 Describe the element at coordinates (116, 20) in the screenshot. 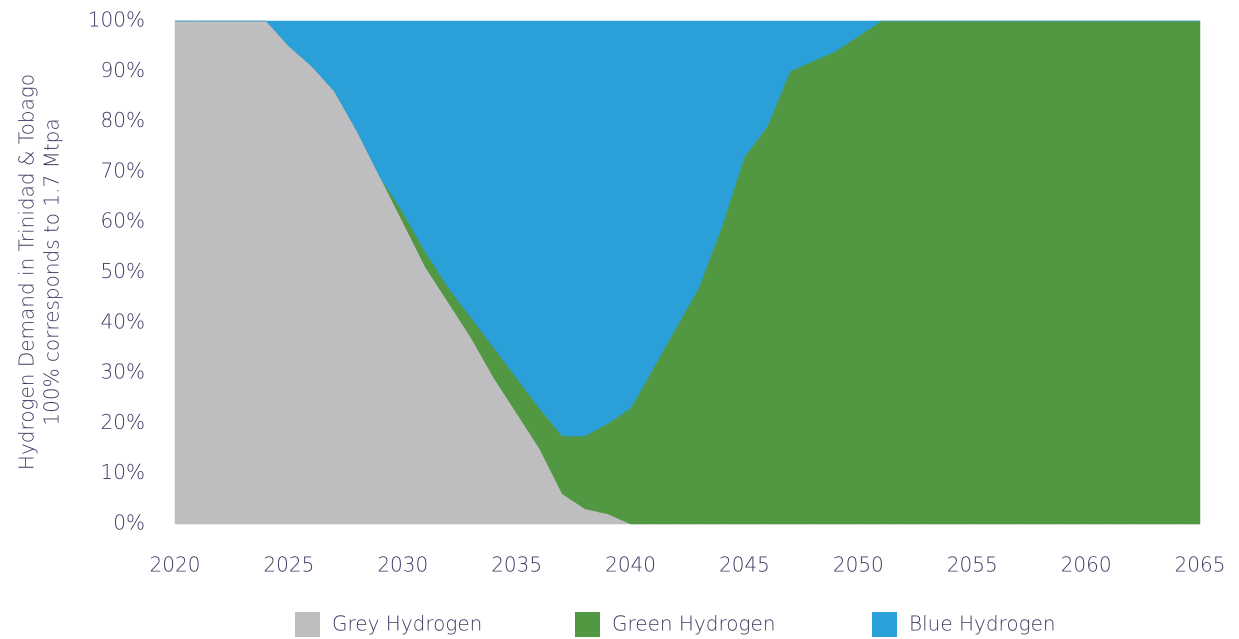

I see `y-tick-label: 100%` at that location.